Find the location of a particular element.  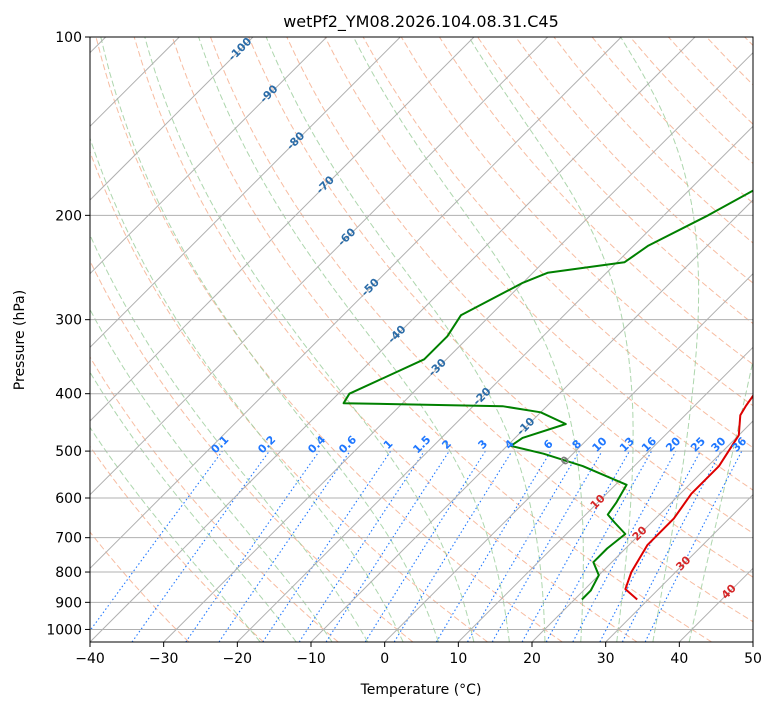

x-tick-label: 10 is located at coordinates (458, 659).